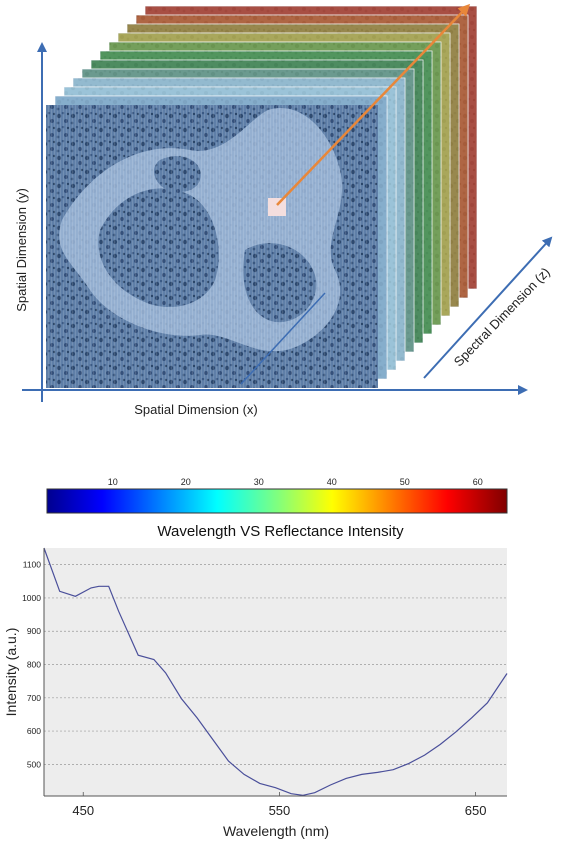 Image resolution: width=561 pixels, height=842 pixels. I want to click on y-tick-label: 500, so click(34, 764).